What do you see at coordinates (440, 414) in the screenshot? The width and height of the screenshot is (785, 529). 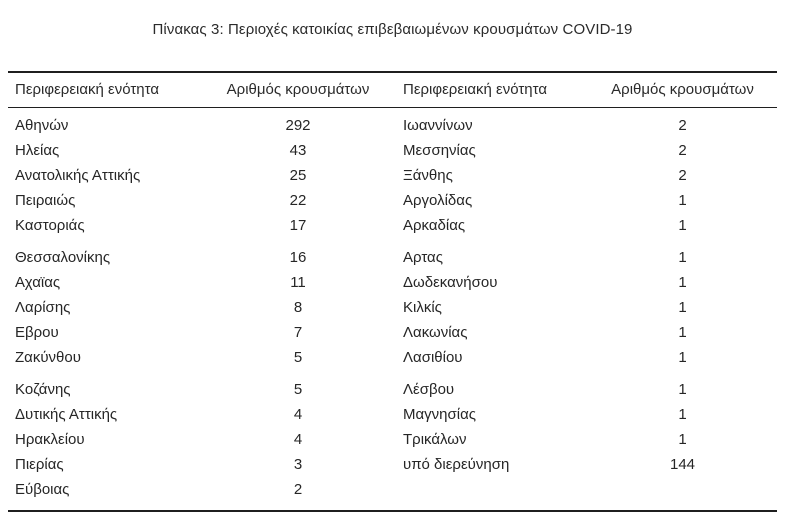 I see `region-cell: Μαγνησίας` at bounding box center [440, 414].